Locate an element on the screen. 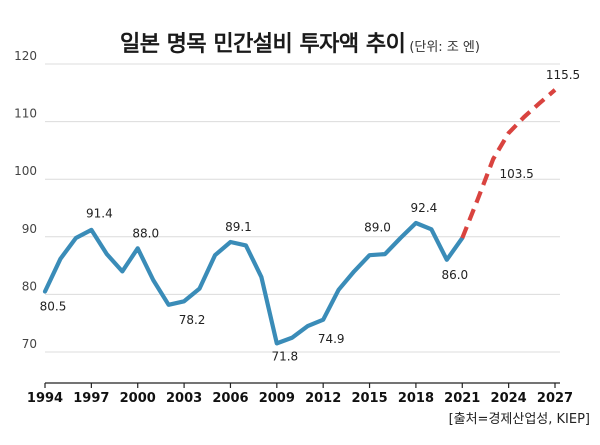  x-tick-label: 2003 is located at coordinates (184, 398).